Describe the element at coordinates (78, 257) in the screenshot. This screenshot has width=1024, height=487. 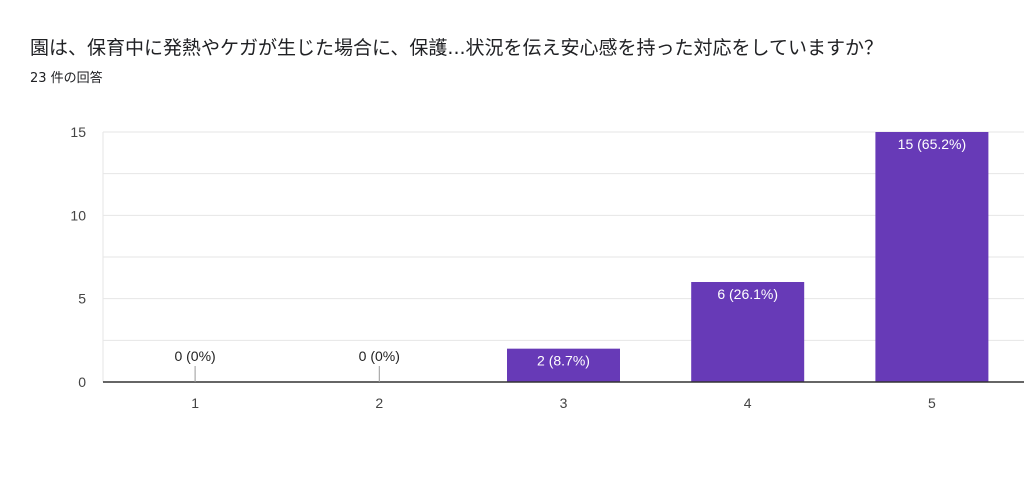
I see `y-axis-ticks: 0 5 10 15` at that location.